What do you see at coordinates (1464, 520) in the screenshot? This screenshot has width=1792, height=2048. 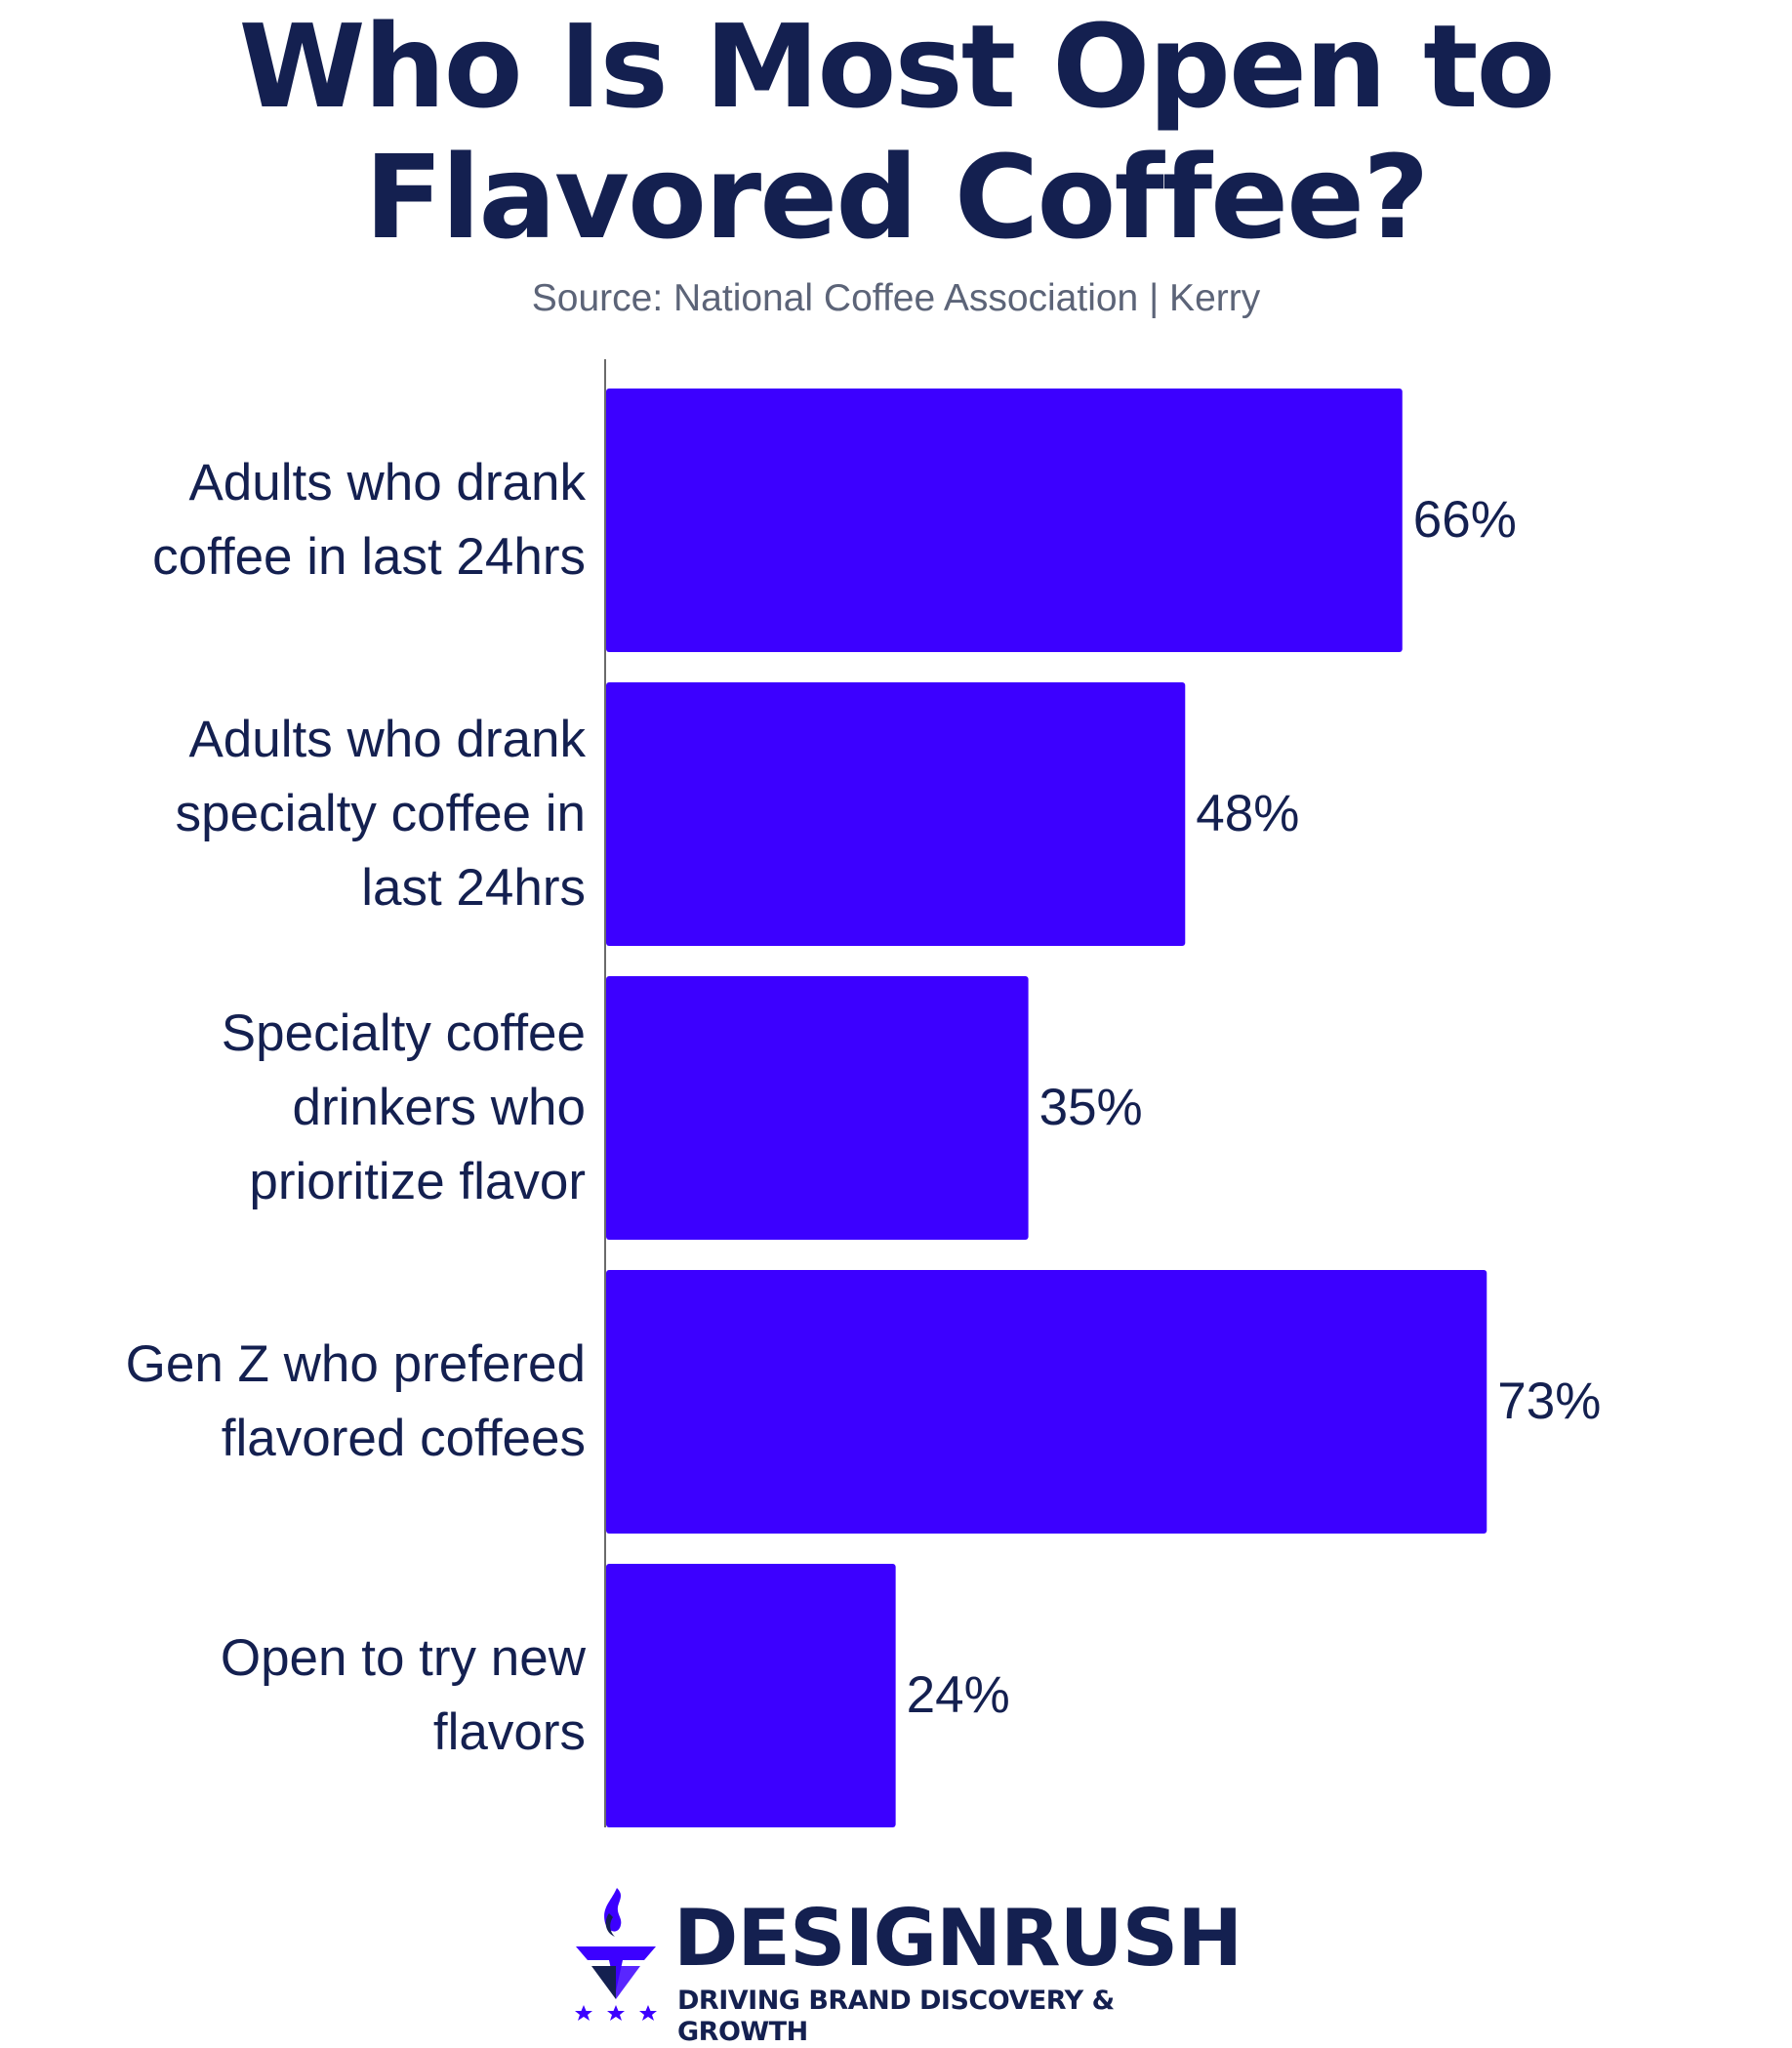 I see `value-label-1: 66%` at bounding box center [1464, 520].